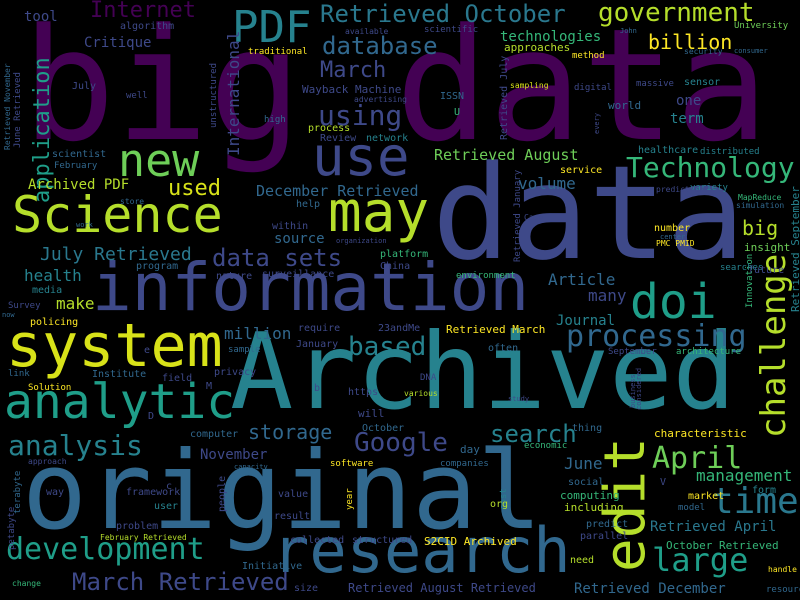  Describe the element at coordinates (272, 566) in the screenshot. I see `word-initiative: Initiative` at that location.